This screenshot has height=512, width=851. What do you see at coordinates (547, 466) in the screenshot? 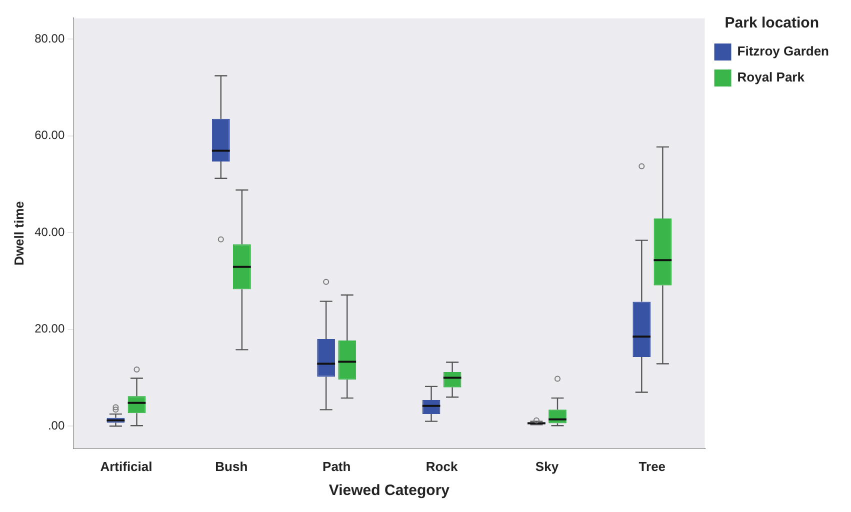
I see `x-tick-label: Sky` at bounding box center [547, 466].